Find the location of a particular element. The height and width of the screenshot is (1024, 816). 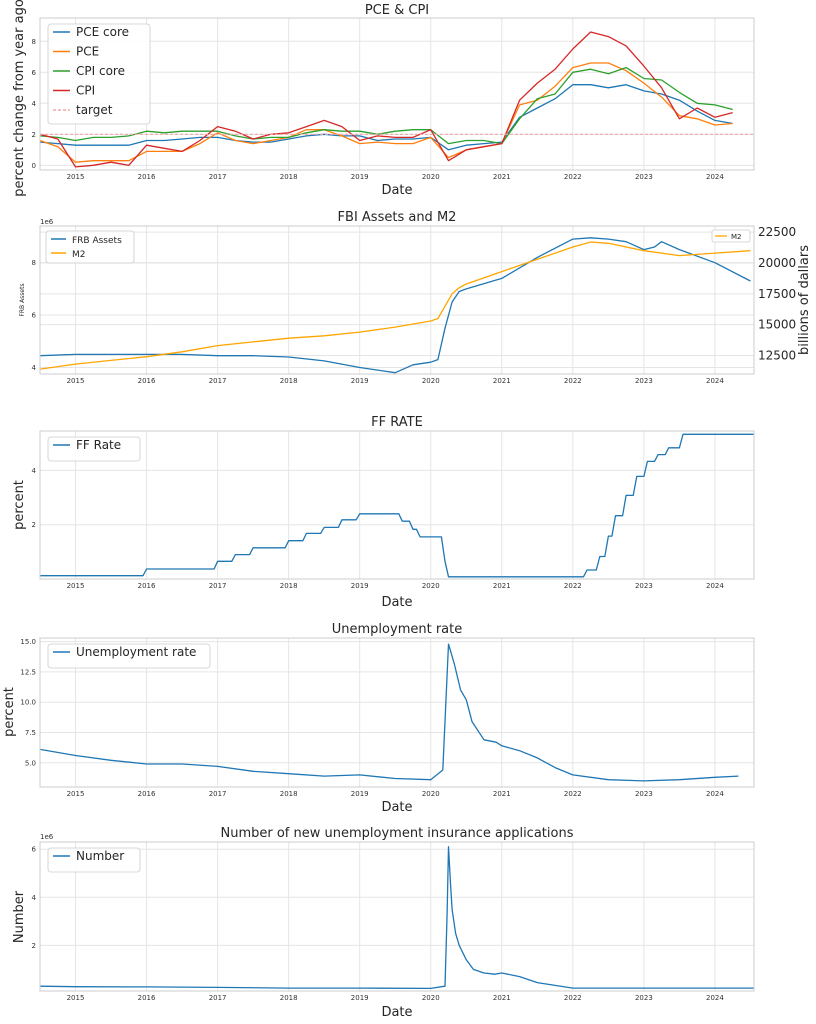

y-axis-label: Number is located at coordinates (19, 916).